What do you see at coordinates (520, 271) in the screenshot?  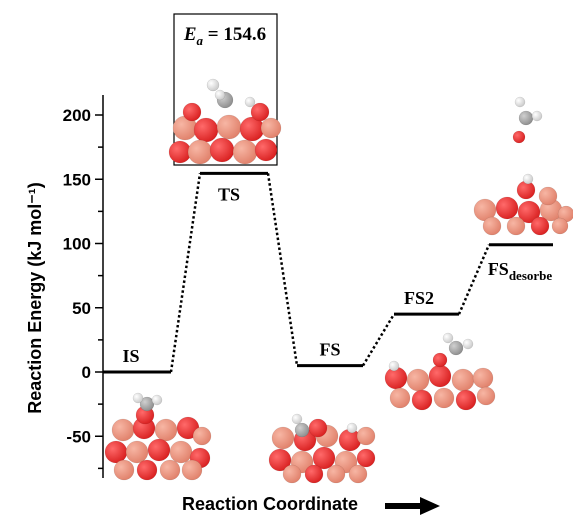 I see `state-label: FSdesorbe` at bounding box center [520, 271].